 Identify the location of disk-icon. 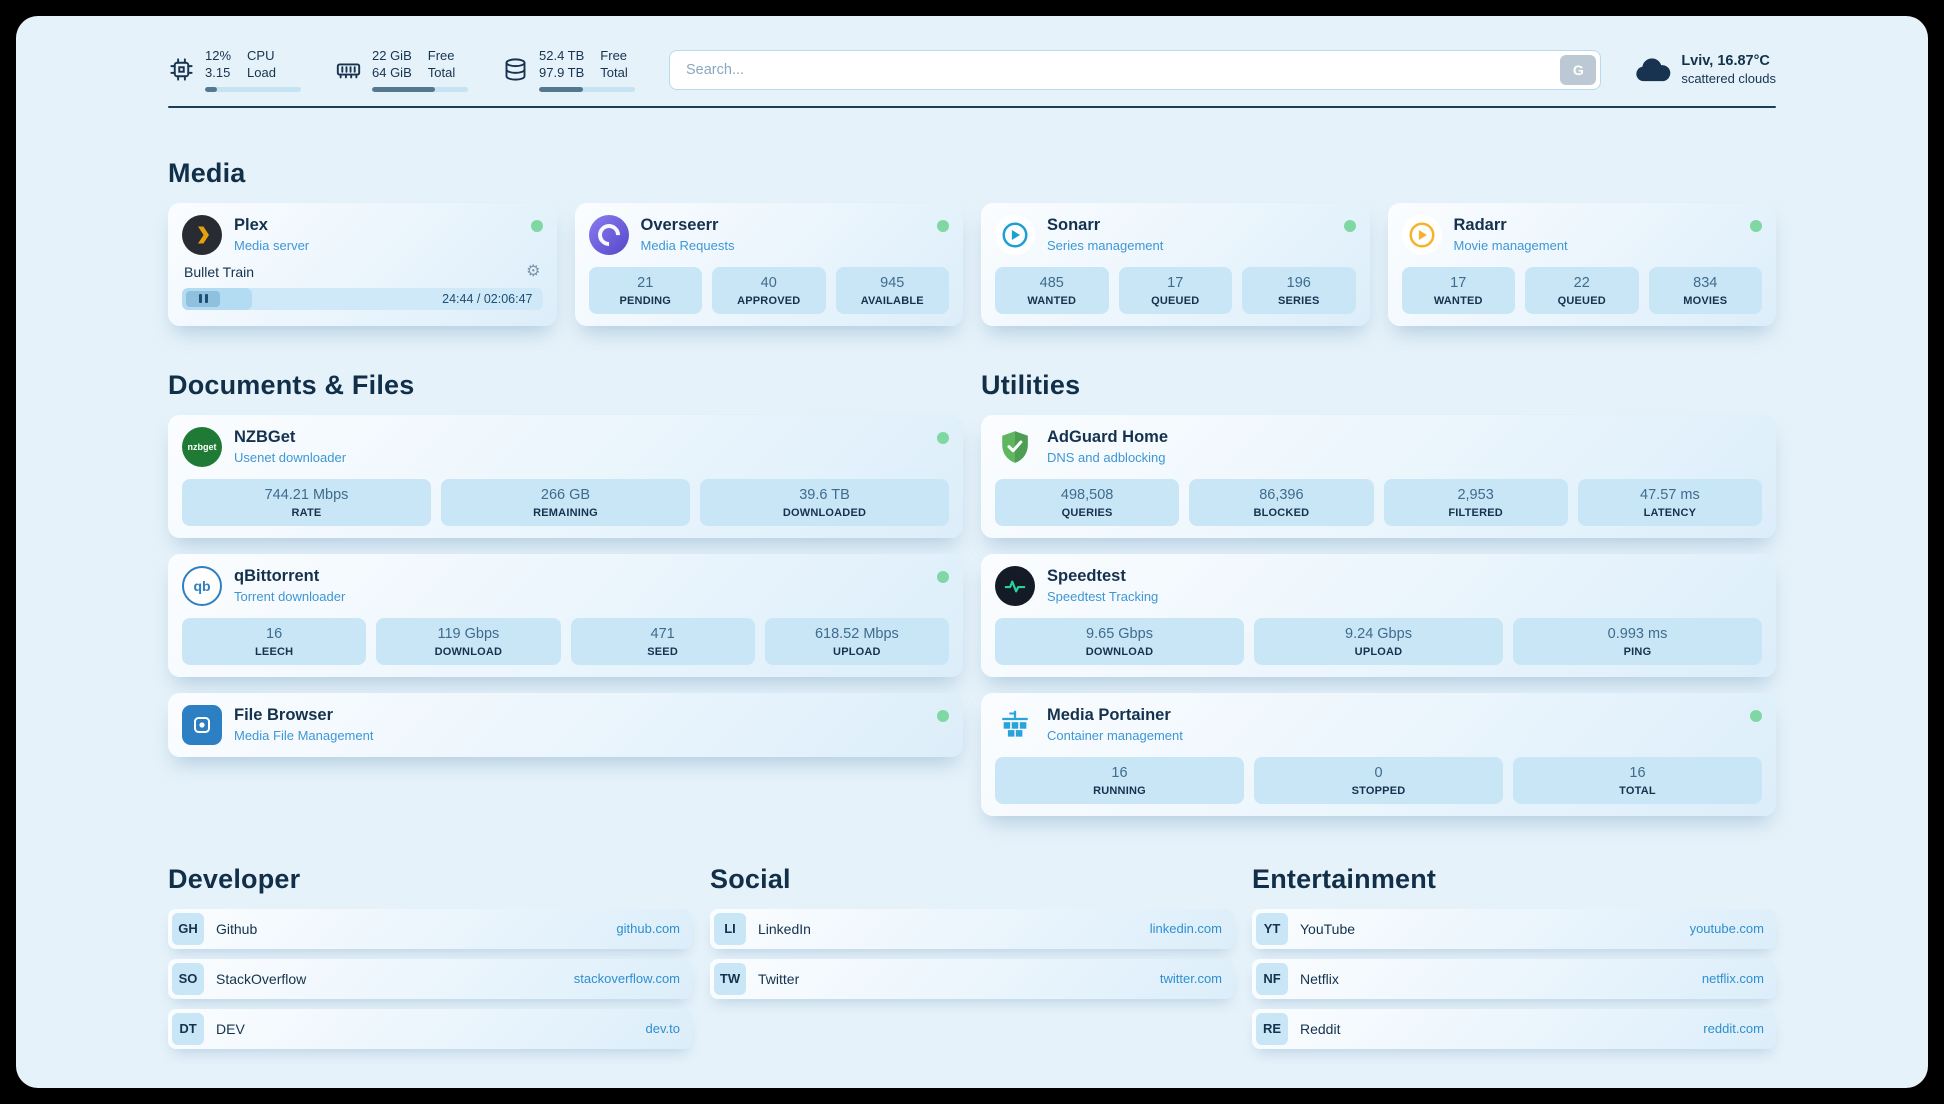
(515, 69).